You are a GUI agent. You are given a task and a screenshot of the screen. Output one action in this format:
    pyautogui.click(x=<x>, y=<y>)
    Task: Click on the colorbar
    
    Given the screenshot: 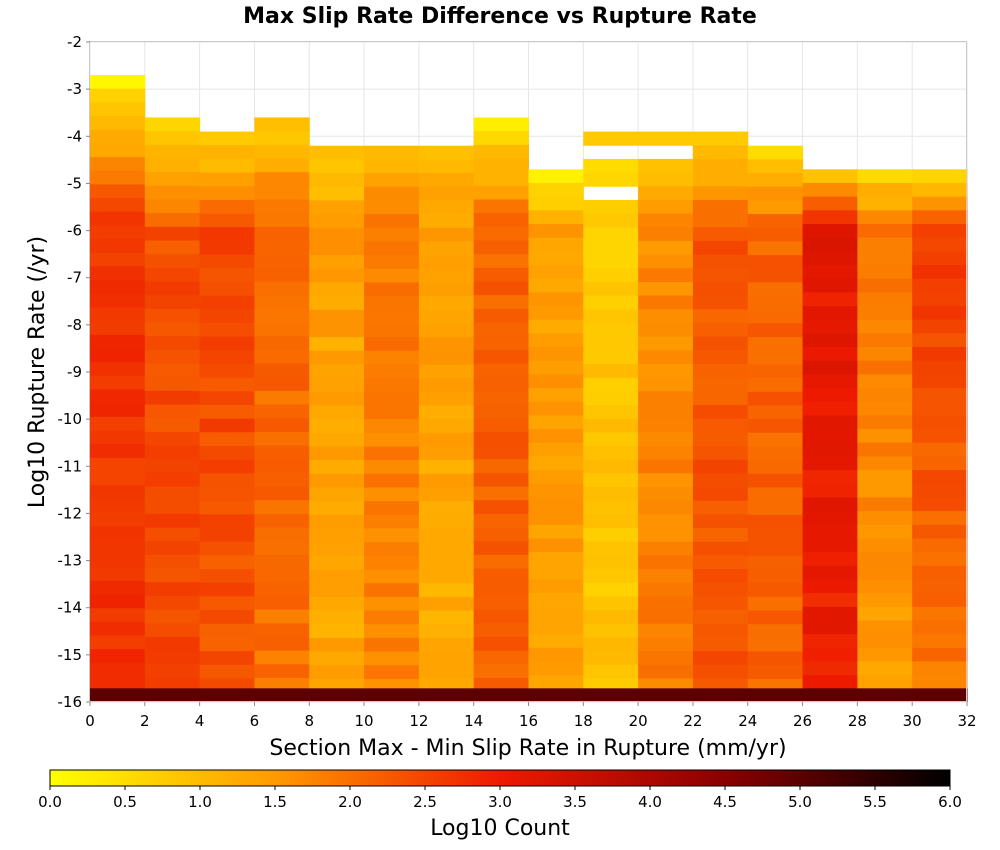 What is the action you would take?
    pyautogui.click(x=500, y=778)
    